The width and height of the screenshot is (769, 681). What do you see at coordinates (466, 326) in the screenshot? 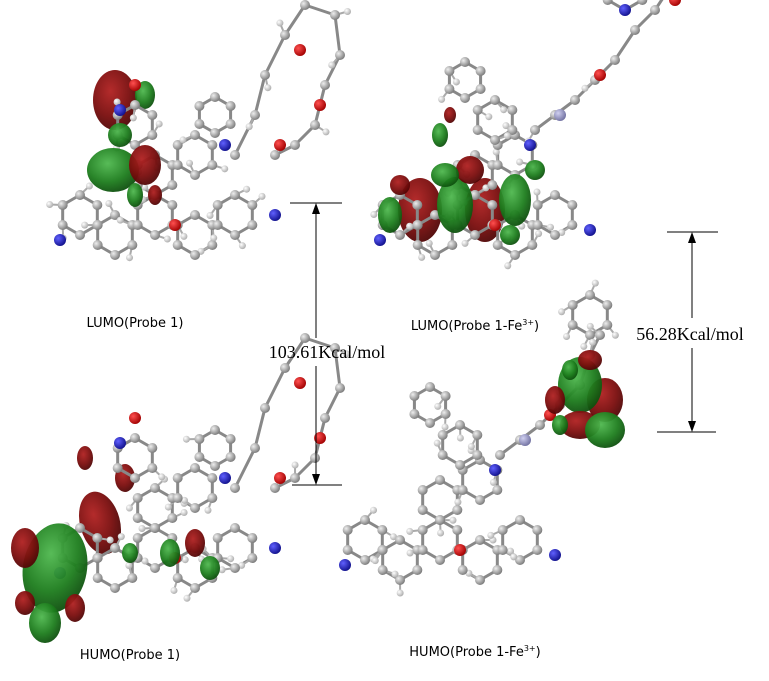
I see `label-text: LUMO(Probe 1-Fe` at bounding box center [466, 326].